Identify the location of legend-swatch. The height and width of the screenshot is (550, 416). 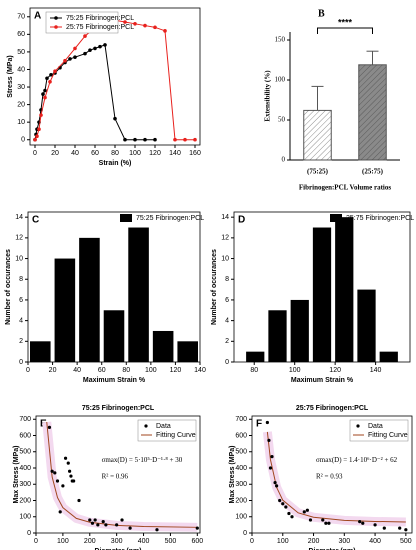
(126, 218).